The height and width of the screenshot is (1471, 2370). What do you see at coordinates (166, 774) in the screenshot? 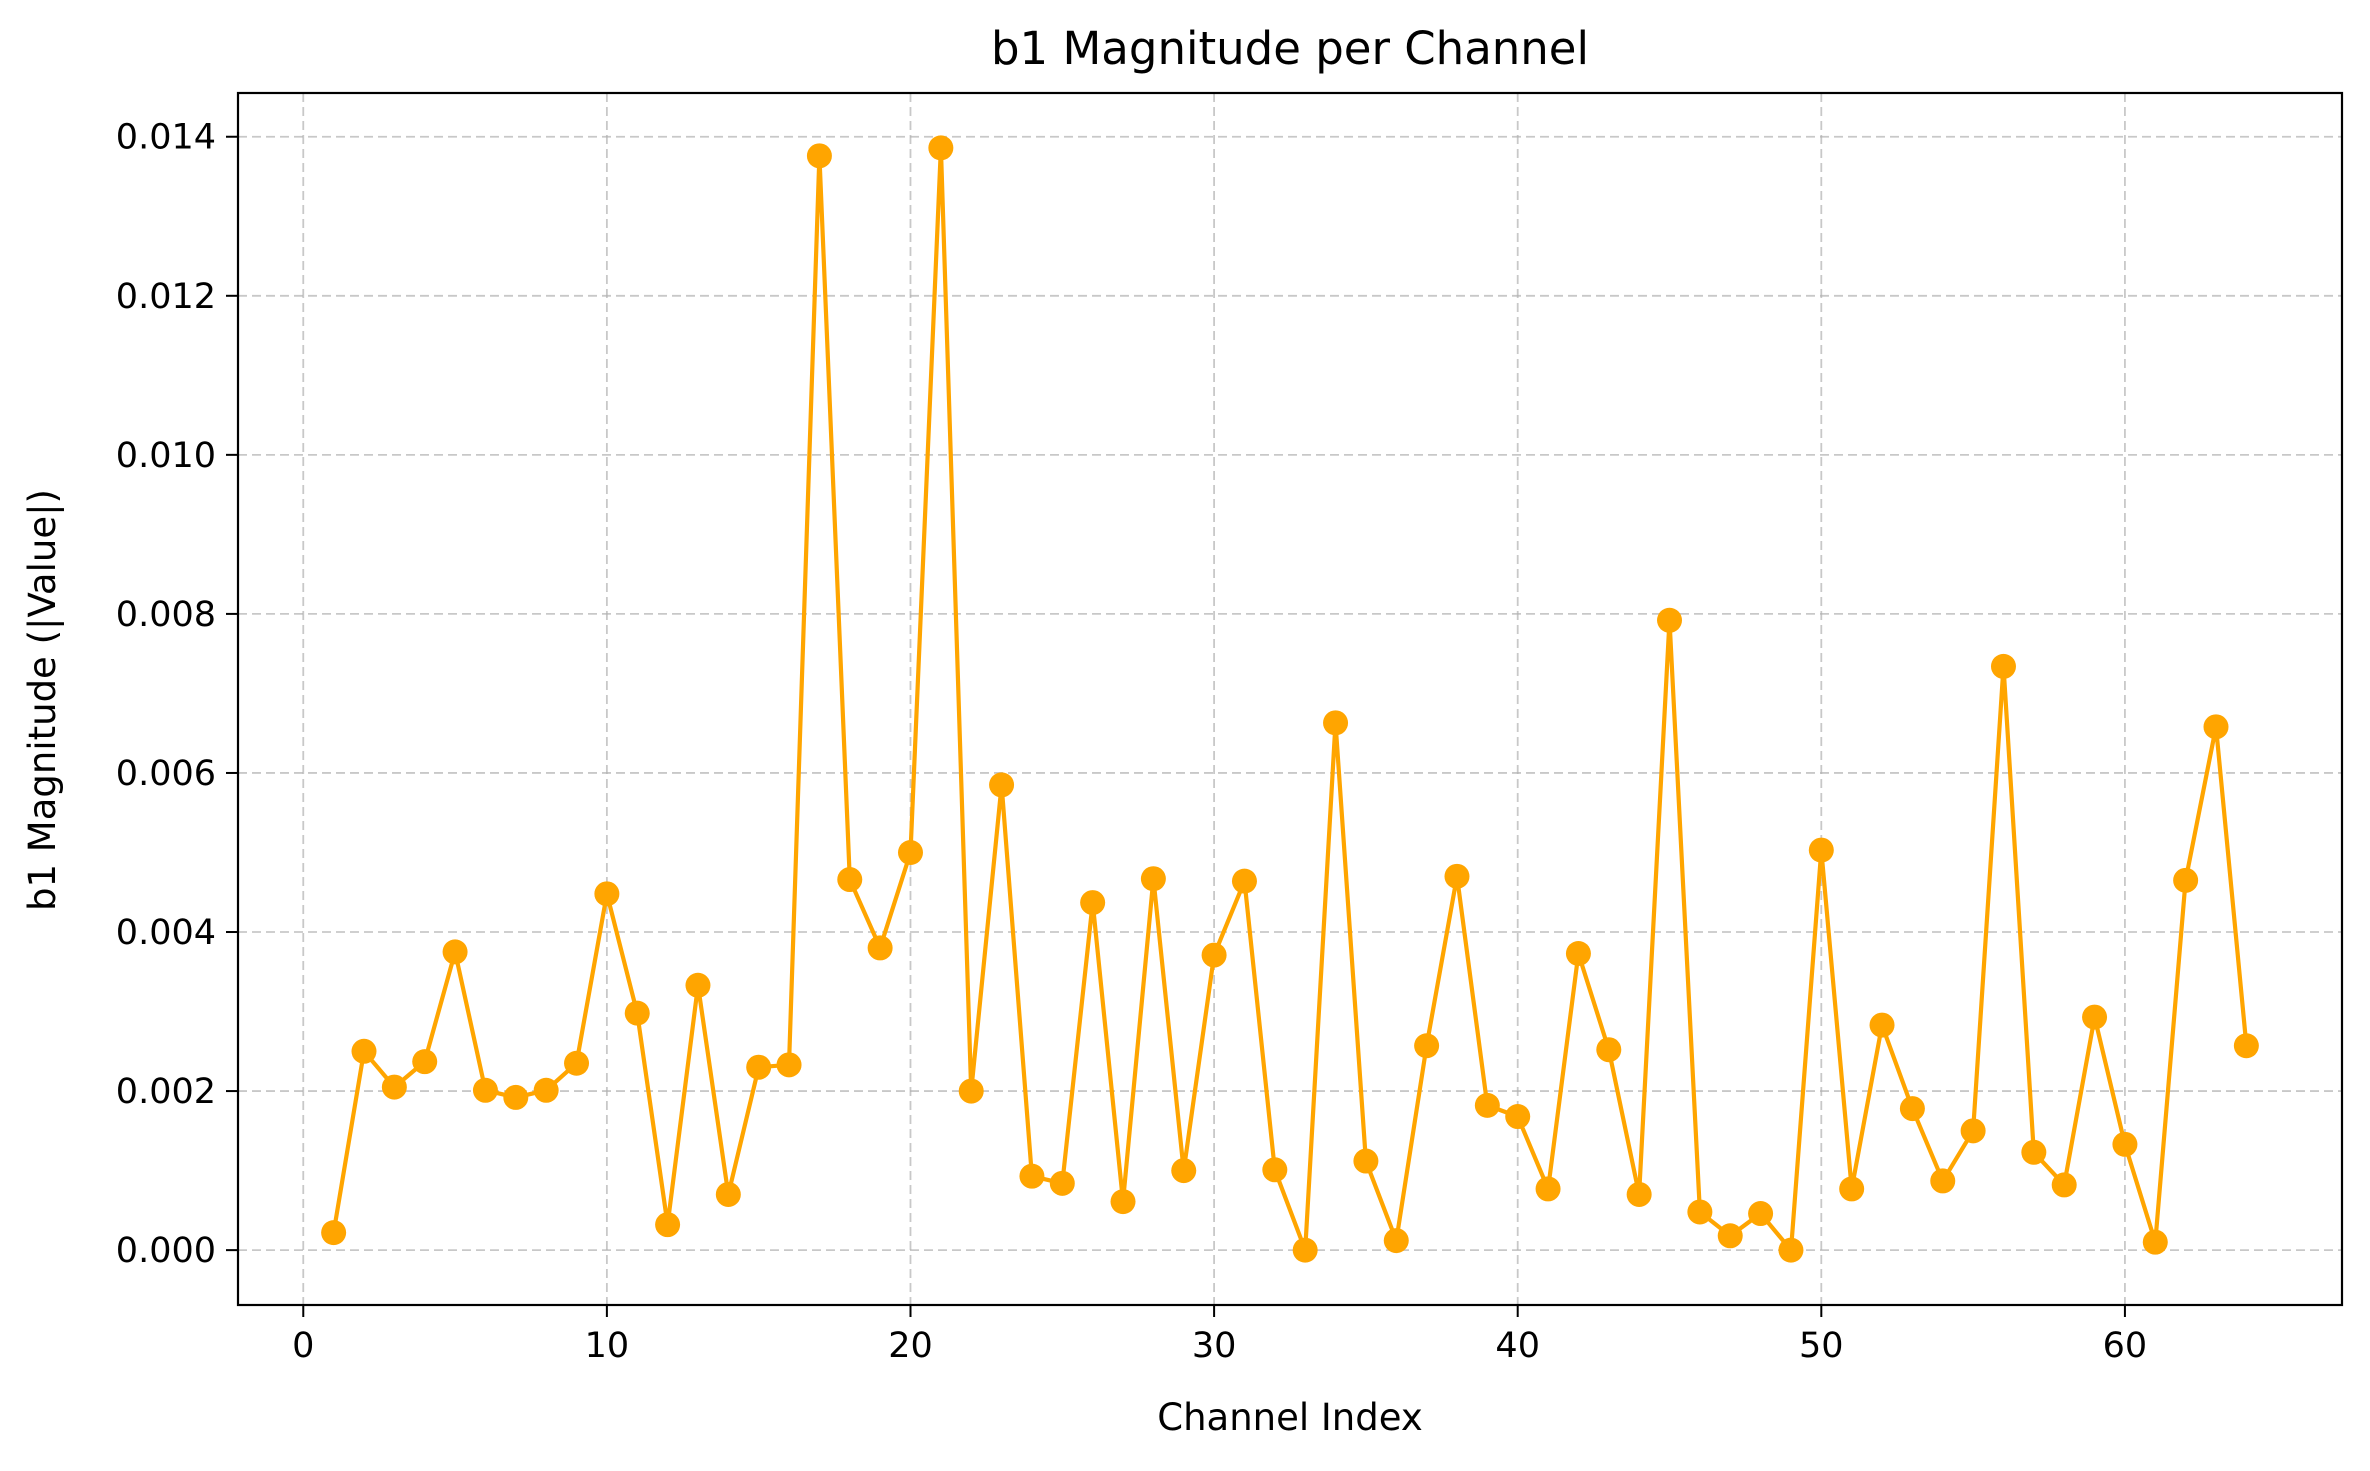
I see `y-tick-label: 0.006` at bounding box center [166, 774].